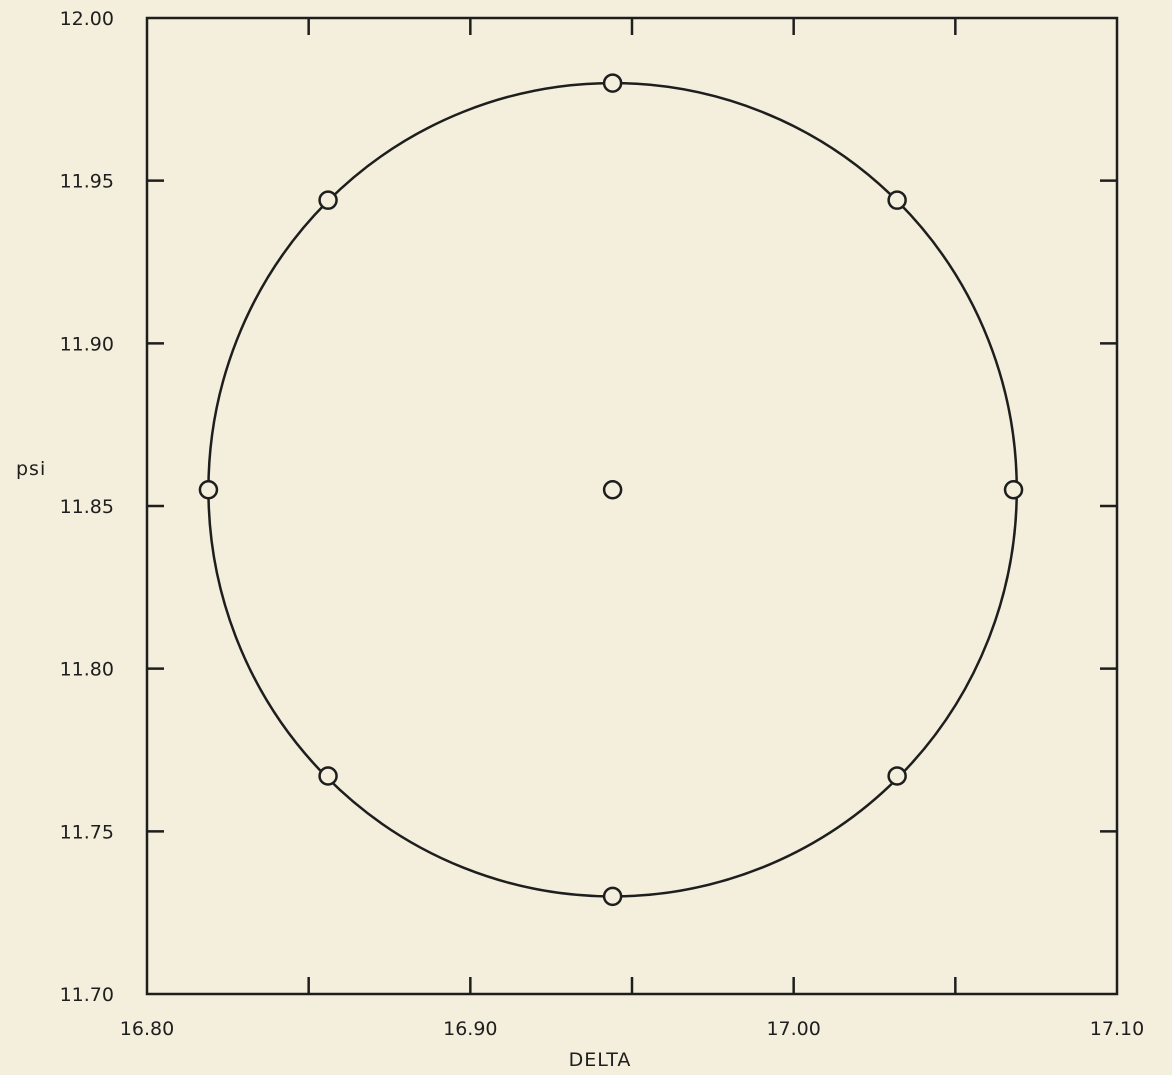 This screenshot has width=1172, height=1075. What do you see at coordinates (87, 670) in the screenshot?
I see `y-tick-label: 11.80` at bounding box center [87, 670].